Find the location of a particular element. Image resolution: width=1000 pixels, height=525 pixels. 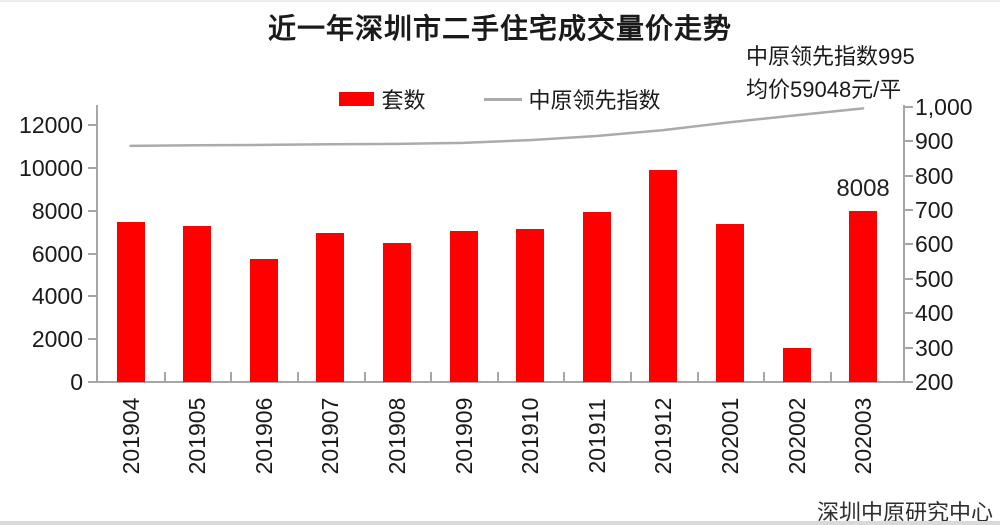

bar-series-label: 套数 is located at coordinates (403, 100).